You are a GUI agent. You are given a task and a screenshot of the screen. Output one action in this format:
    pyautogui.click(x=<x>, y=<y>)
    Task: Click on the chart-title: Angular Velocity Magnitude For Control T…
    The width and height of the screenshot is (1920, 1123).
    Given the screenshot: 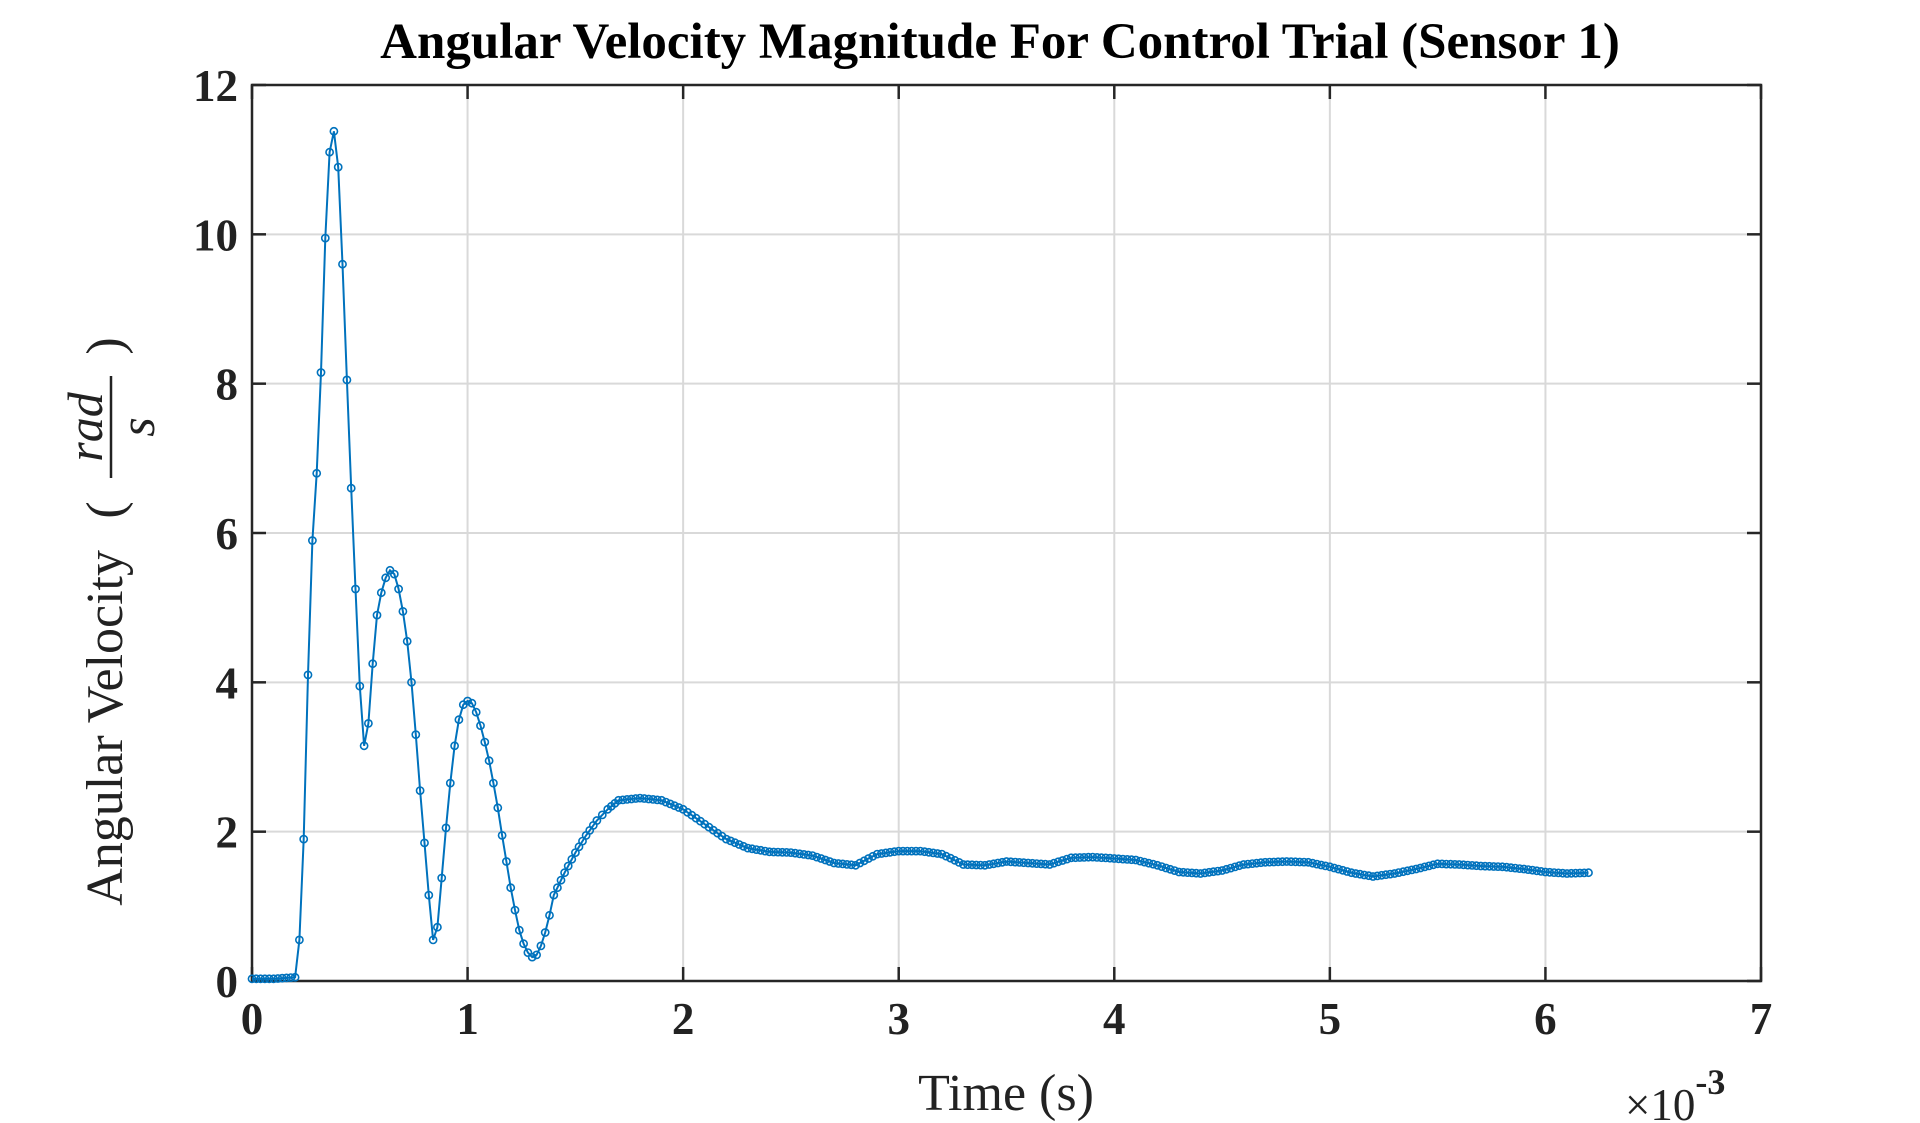 What is the action you would take?
    pyautogui.click(x=1000, y=42)
    